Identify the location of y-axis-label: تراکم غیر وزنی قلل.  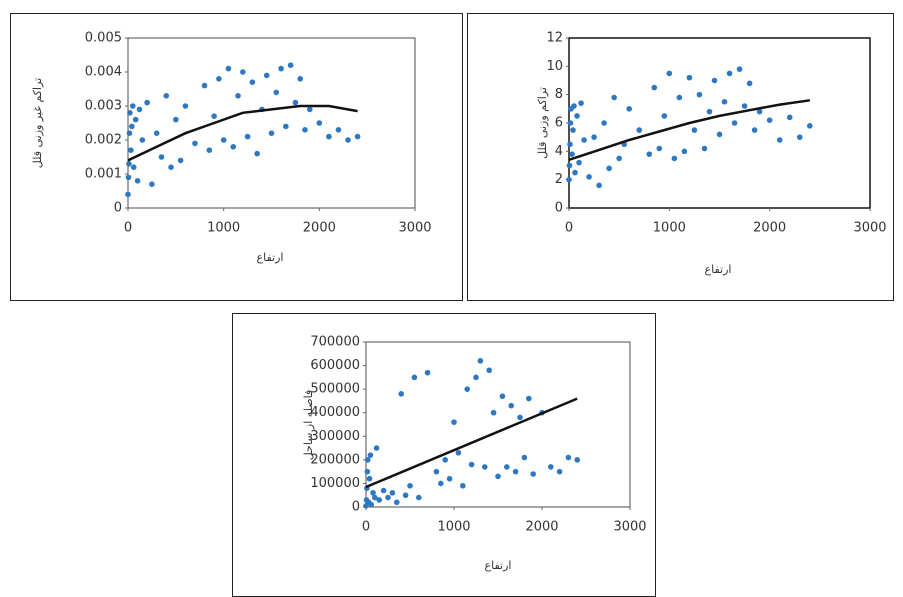
(37, 123).